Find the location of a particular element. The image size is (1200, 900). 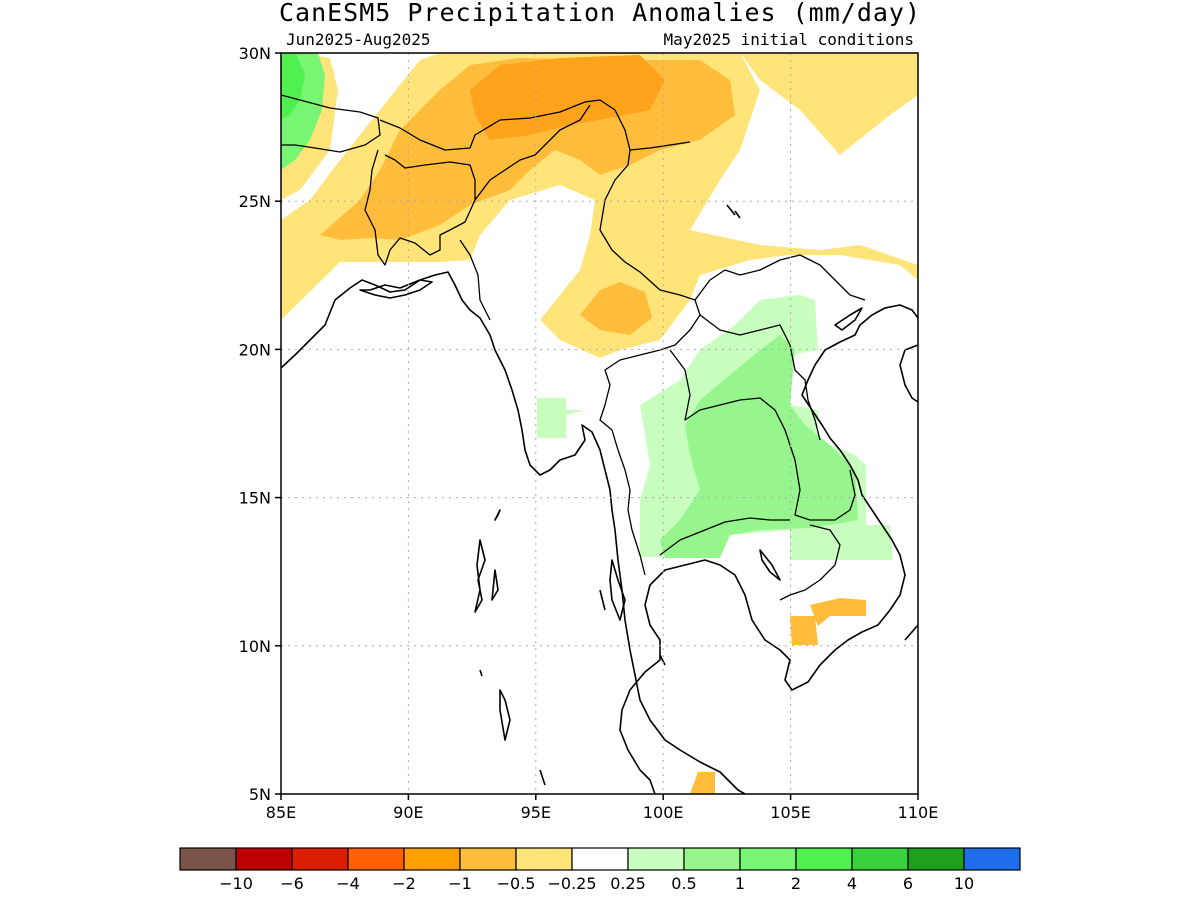

lon-tick-label: 95E is located at coordinates (536, 812).